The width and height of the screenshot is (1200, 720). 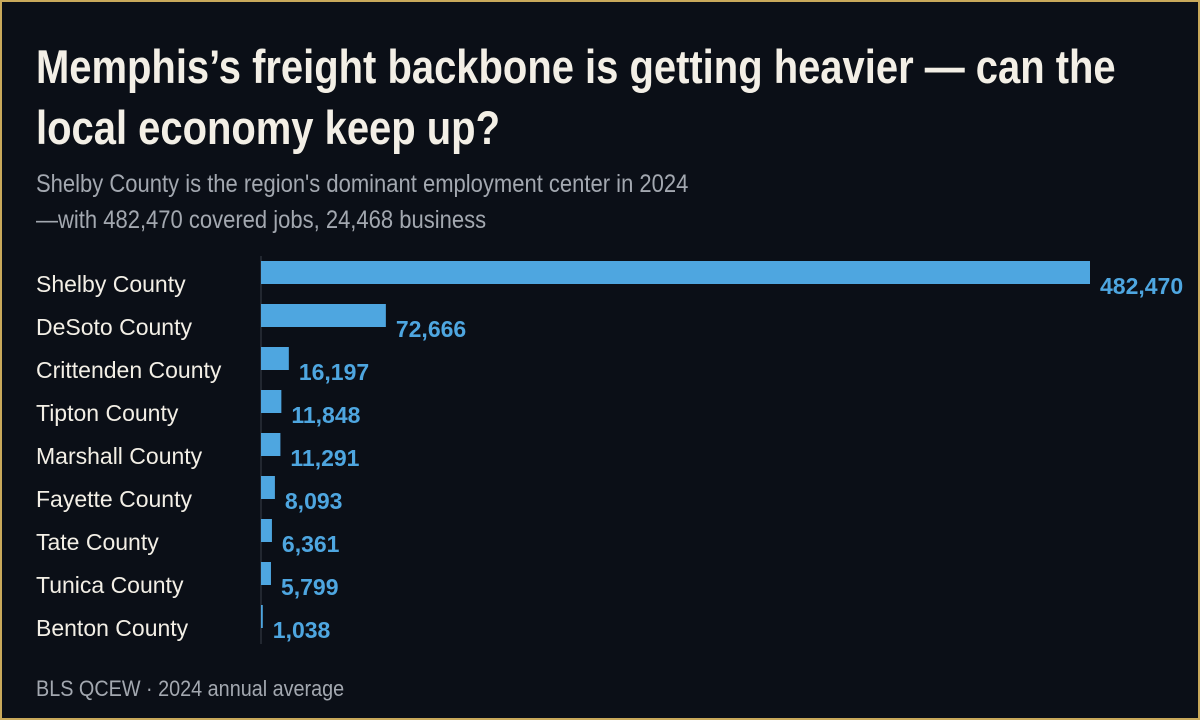 What do you see at coordinates (302, 630) in the screenshot?
I see `value-label: 1,038` at bounding box center [302, 630].